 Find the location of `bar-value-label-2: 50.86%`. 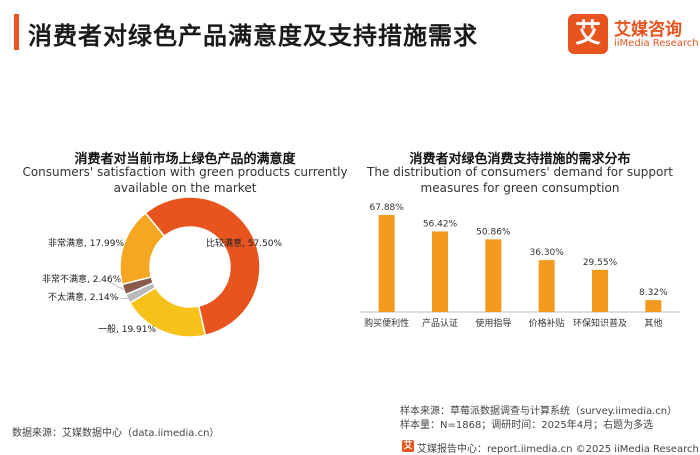

bar-value-label-2: 50.86% is located at coordinates (493, 232).